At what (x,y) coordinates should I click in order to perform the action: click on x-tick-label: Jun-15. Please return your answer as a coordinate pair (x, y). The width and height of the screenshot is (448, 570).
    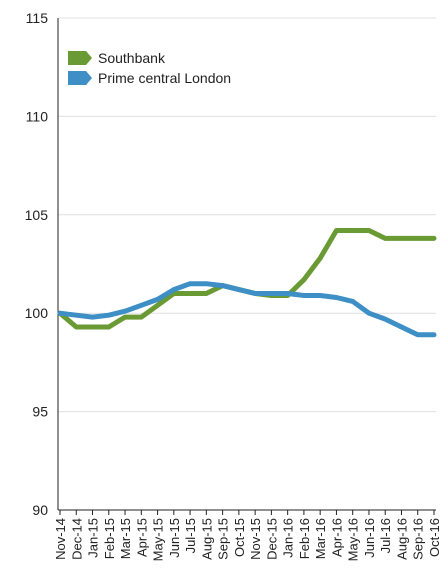
    Looking at the image, I should click on (174, 538).